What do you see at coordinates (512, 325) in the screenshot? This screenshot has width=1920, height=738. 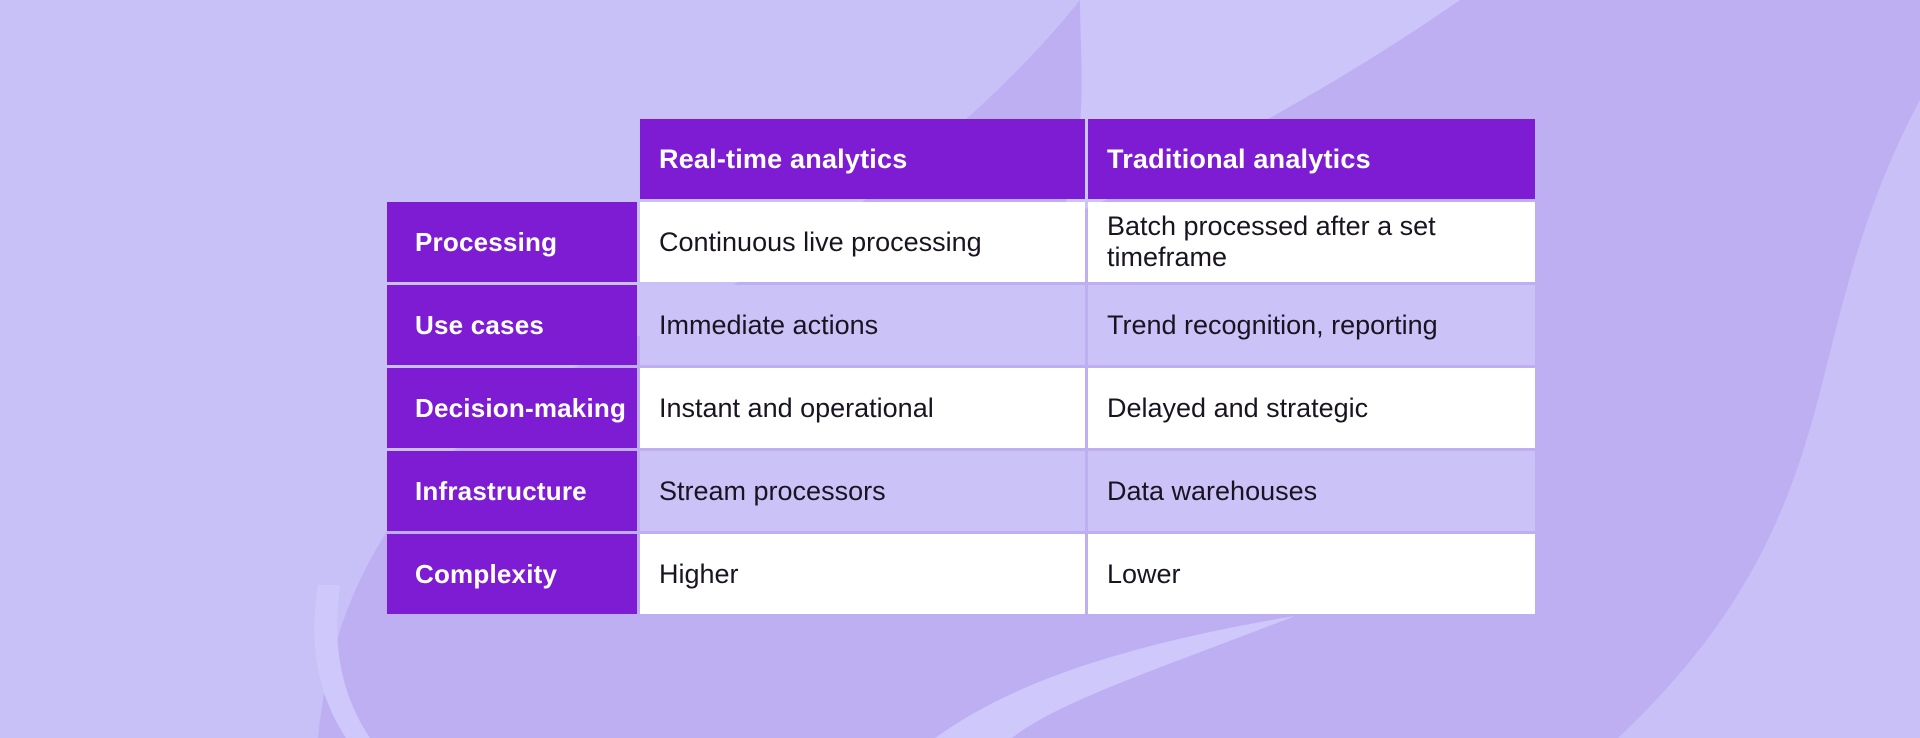 I see `row-header-use-cases: Use cases` at bounding box center [512, 325].